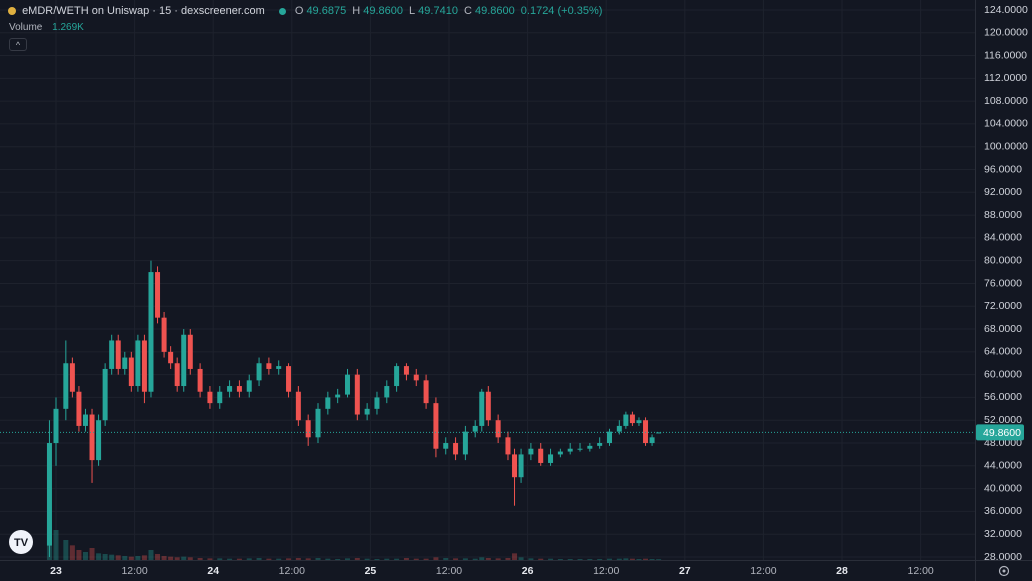 The width and height of the screenshot is (1032, 581). I want to click on y-tick-label: 76.0000, so click(1003, 283).